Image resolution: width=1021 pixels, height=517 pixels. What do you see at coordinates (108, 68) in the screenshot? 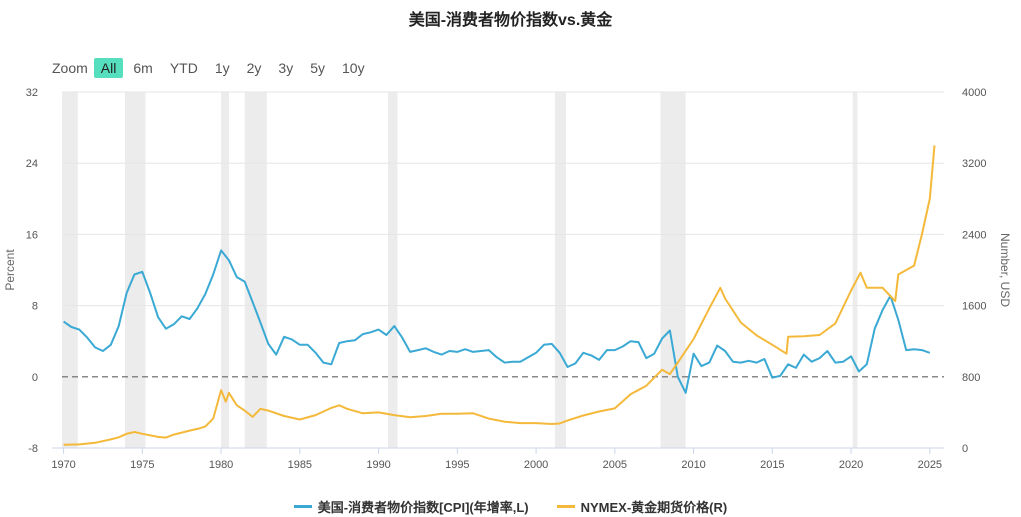
I see `zoom-all-button: All` at bounding box center [108, 68].